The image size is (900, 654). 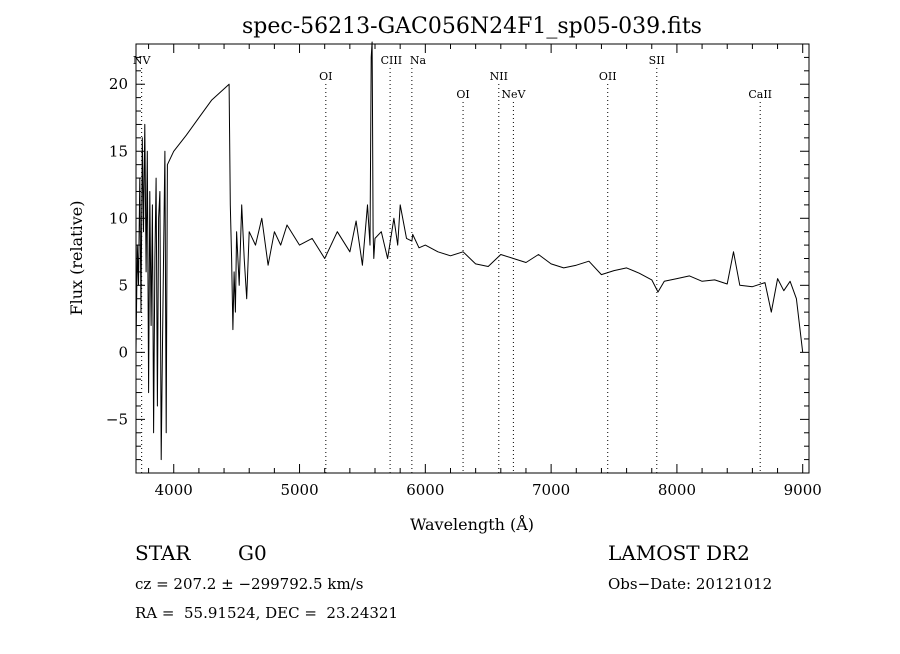 I want to click on emission-line-label: CaII, so click(x=760, y=94).